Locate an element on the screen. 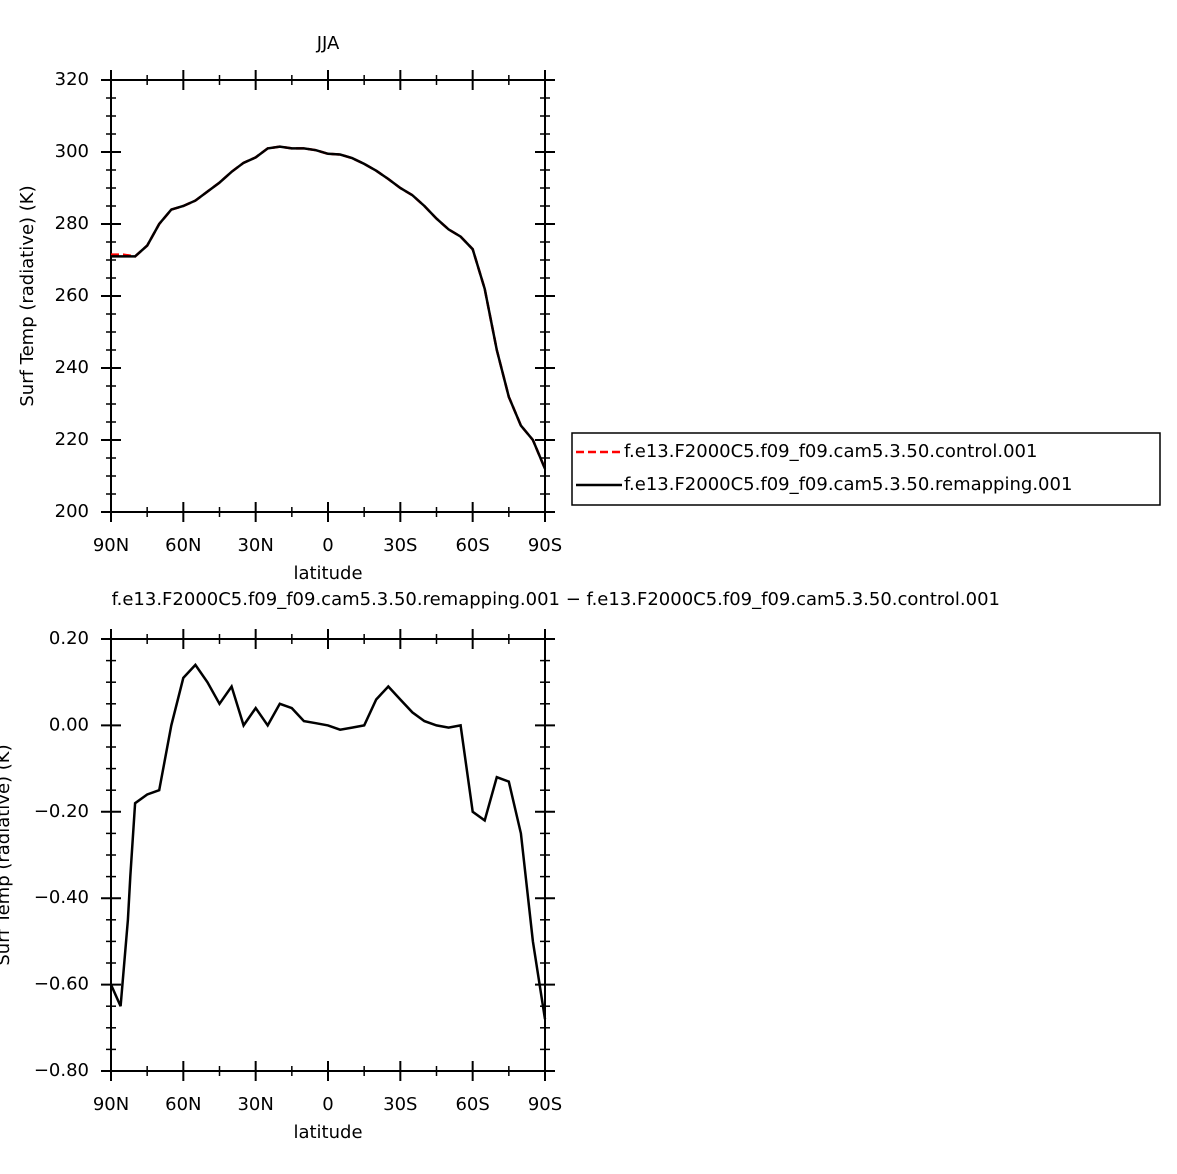 The image size is (1177, 1174). y-tick-label: 240 is located at coordinates (72, 367).